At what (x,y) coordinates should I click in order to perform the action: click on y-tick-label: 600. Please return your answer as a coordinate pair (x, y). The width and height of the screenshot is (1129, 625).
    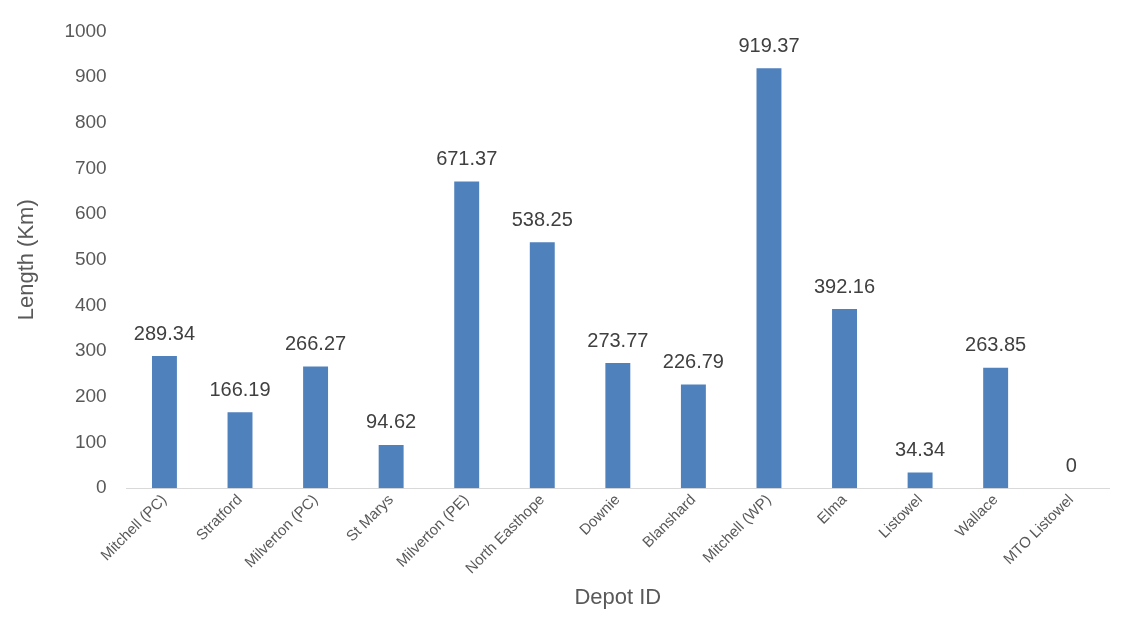
    Looking at the image, I should click on (90, 213).